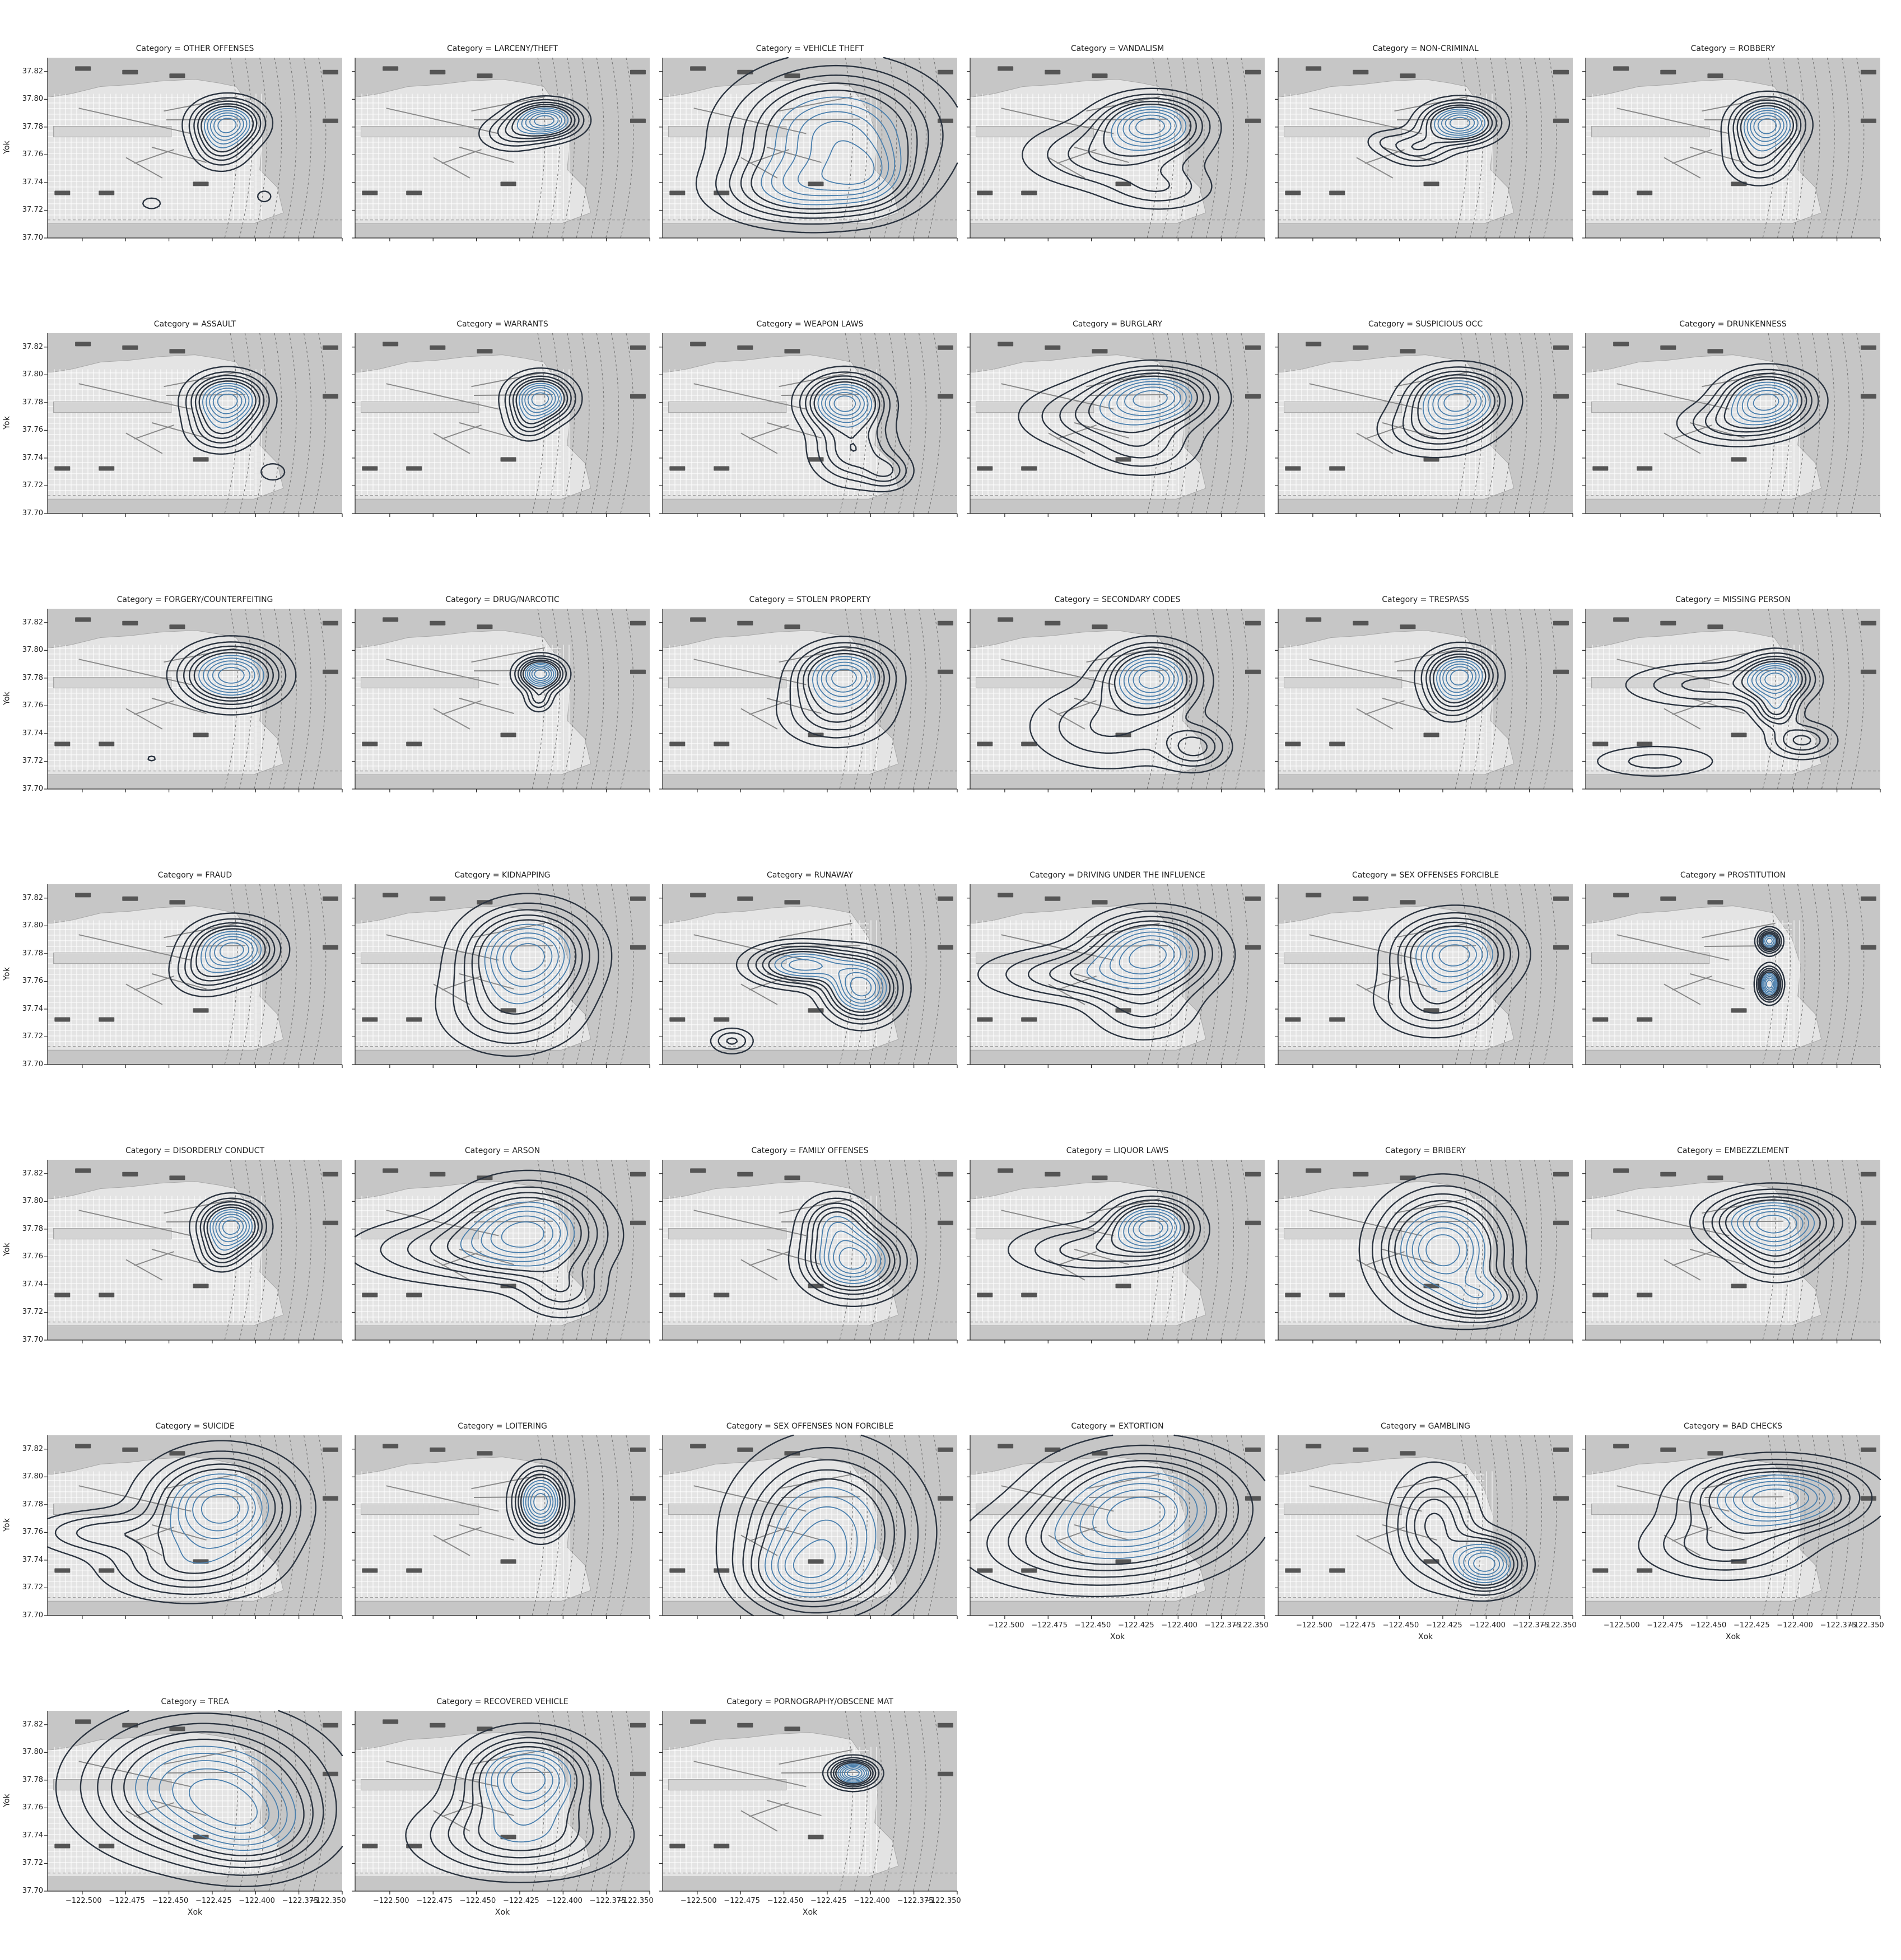  Describe the element at coordinates (32, 210) in the screenshot. I see `y-tick-label: 37.72` at that location.